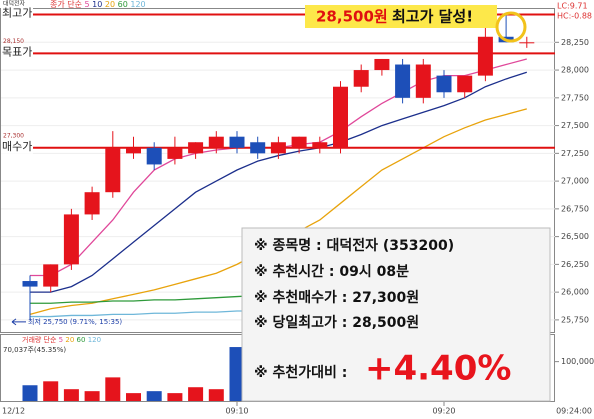  I want to click on y-tick-label: 27,250, so click(575, 153).